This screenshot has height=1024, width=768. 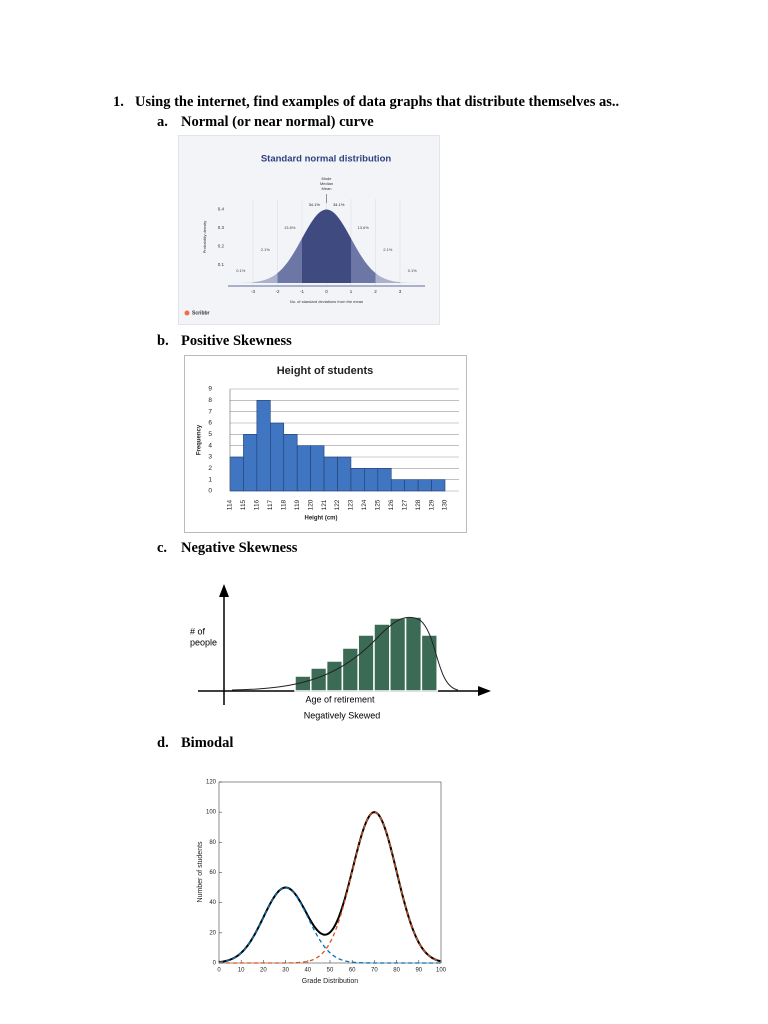 I want to click on x-tick-label: 80, so click(x=396, y=971).